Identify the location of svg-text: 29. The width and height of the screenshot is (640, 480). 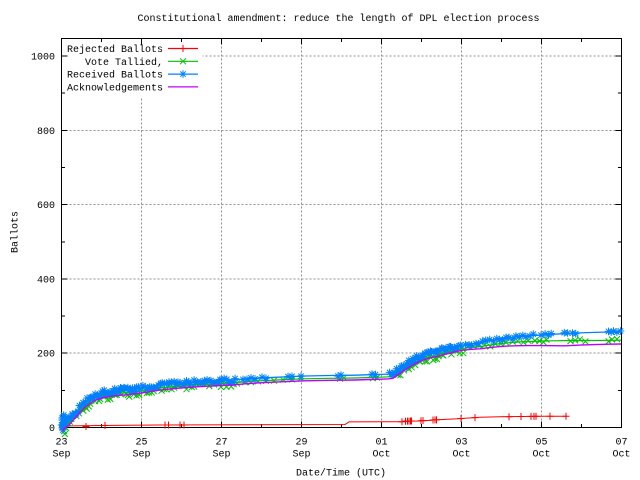
(301, 442).